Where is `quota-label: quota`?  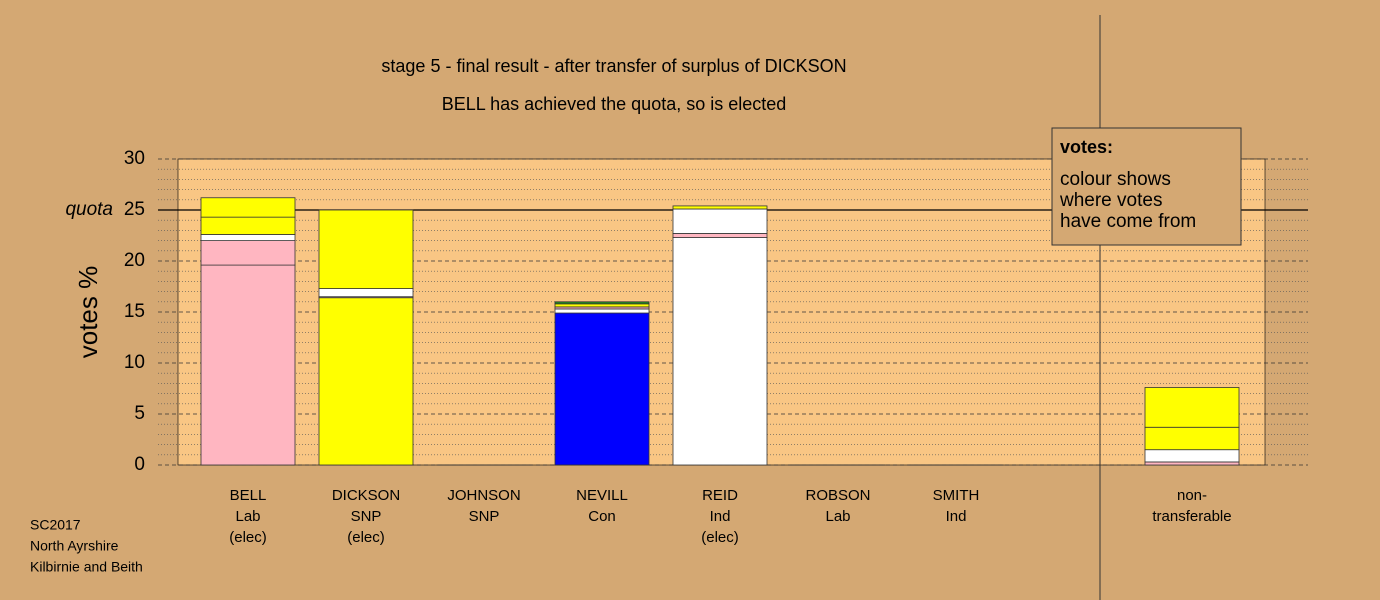 quota-label: quota is located at coordinates (89, 209).